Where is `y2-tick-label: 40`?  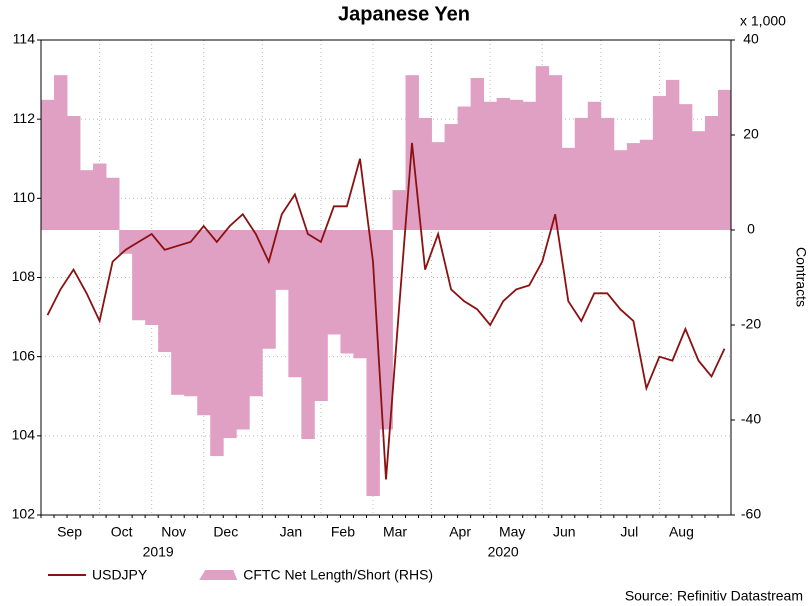
y2-tick-label: 40 is located at coordinates (751, 39).